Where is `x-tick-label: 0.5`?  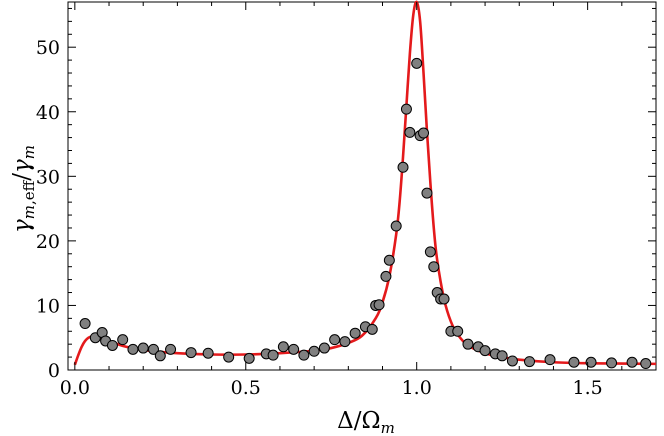 x-tick-label: 0.5 is located at coordinates (246, 388).